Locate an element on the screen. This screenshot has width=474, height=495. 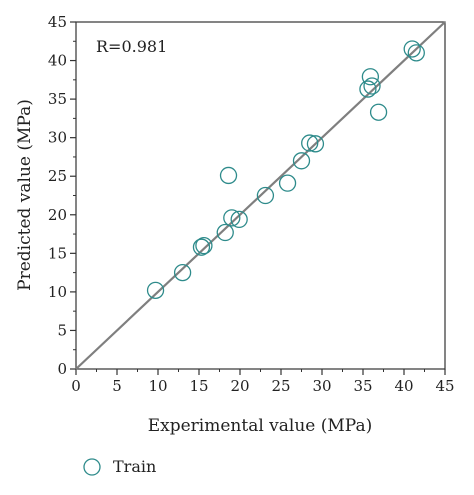
x-tick-label: 25 is located at coordinates (280, 386).